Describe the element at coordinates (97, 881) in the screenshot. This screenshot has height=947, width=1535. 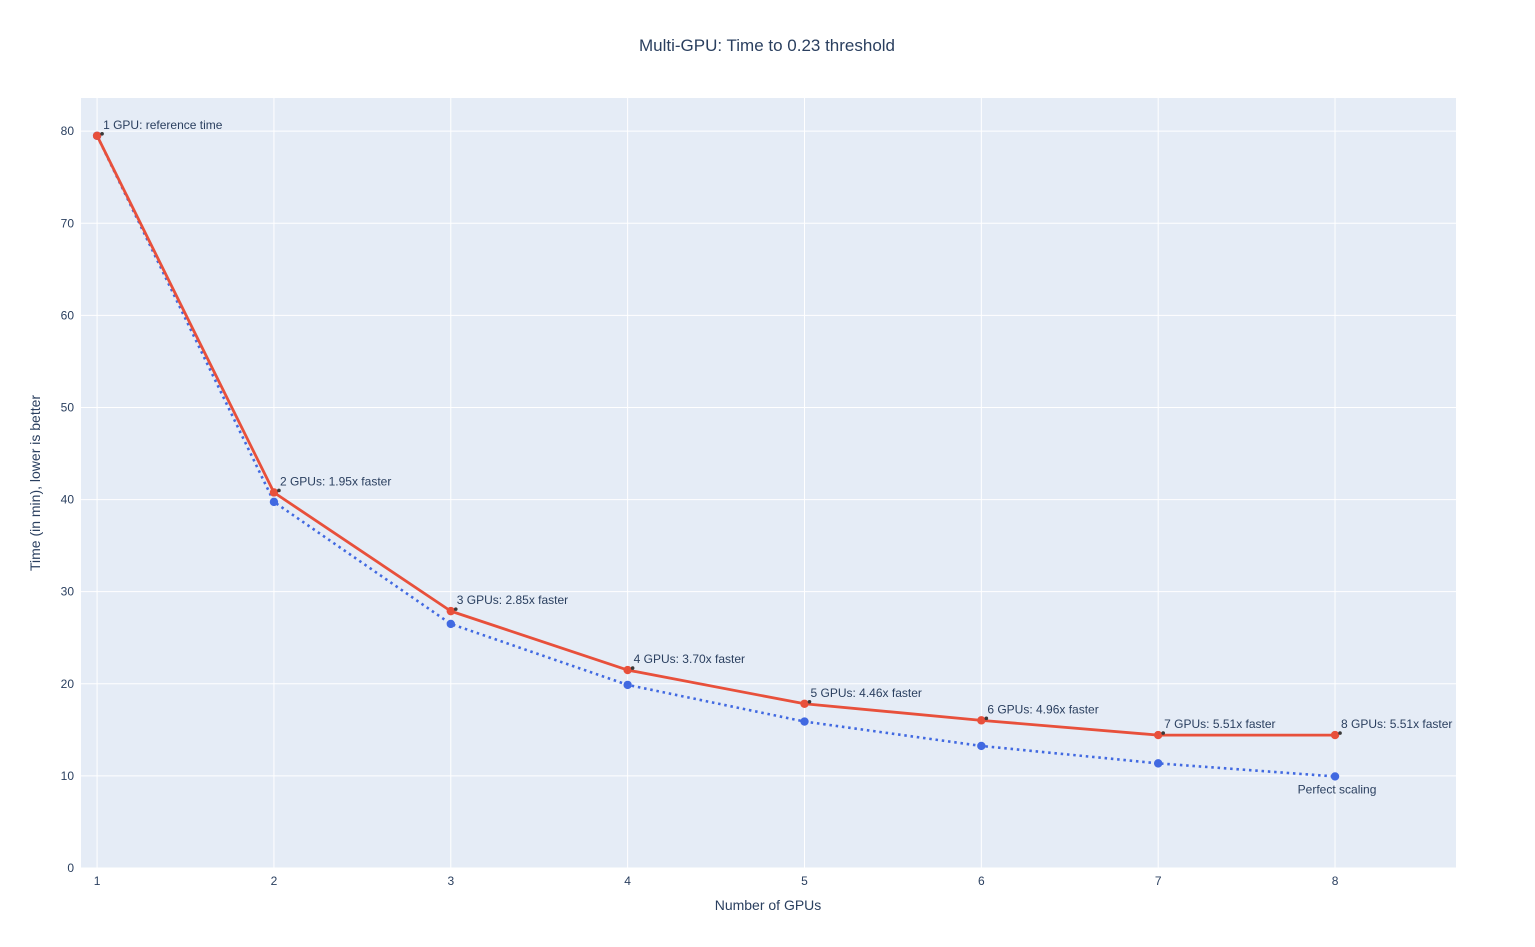
I see `x-tick-label: 1` at that location.